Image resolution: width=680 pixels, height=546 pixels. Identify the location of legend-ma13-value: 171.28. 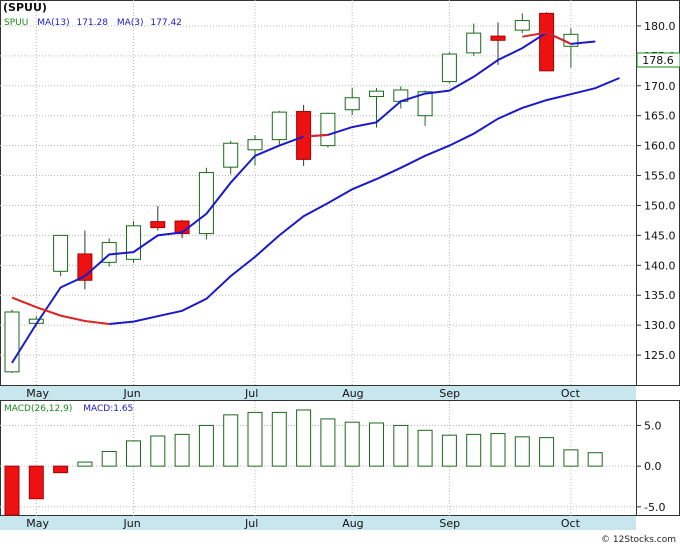
(92, 23).